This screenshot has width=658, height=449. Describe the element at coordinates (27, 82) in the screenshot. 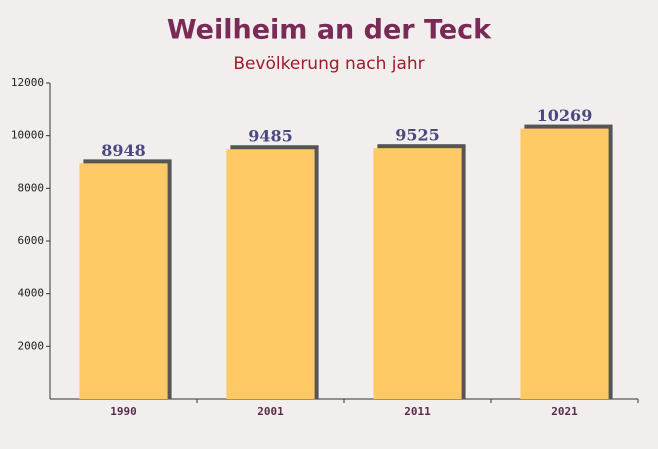

I see `y-tick-label: 12000` at that location.